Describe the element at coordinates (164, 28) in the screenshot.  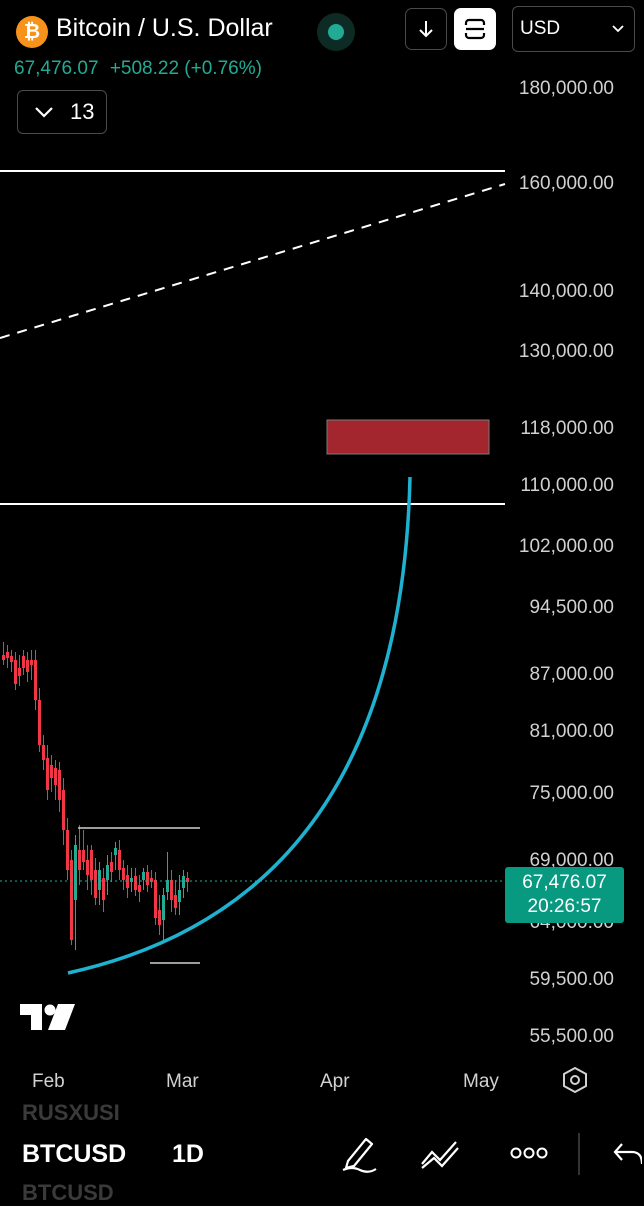
I see `symbol-title: Bitcoin / U.S. Dollar` at that location.